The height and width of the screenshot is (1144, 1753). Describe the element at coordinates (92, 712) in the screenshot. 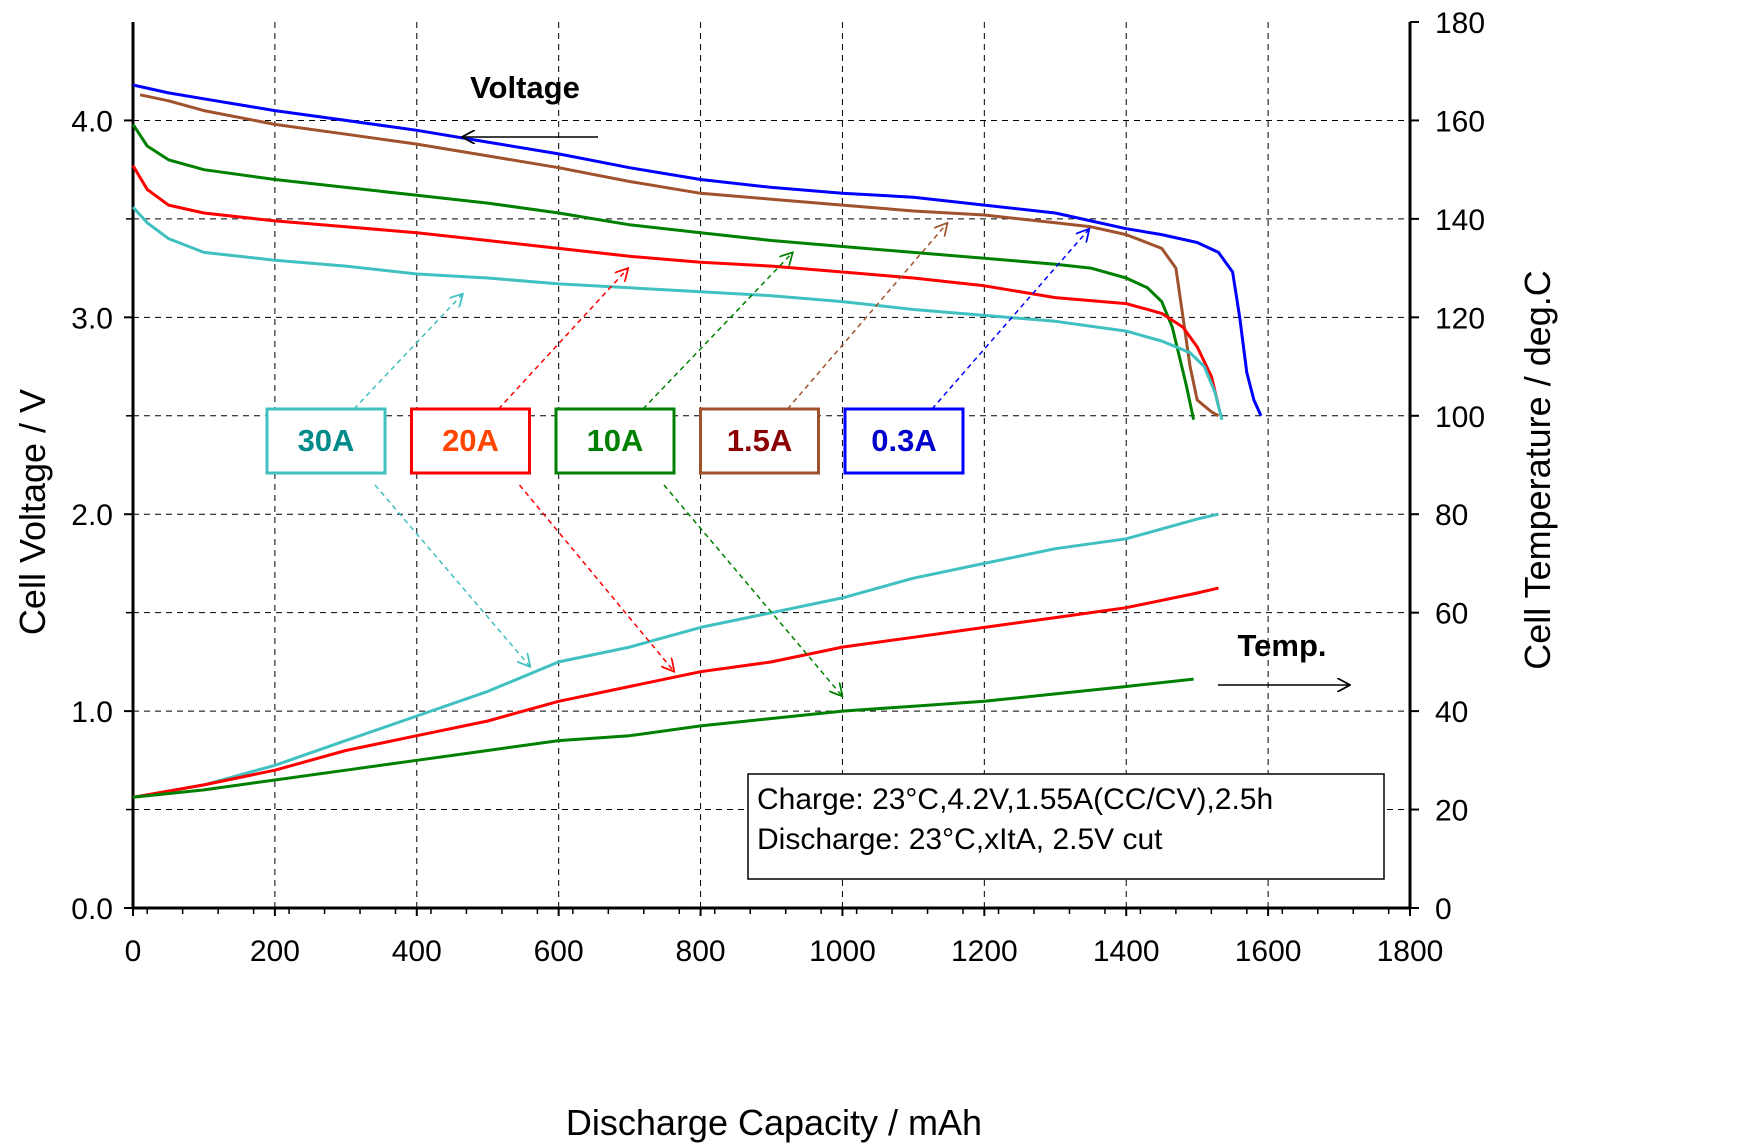

I see `y-tick-label: 1.0` at that location.